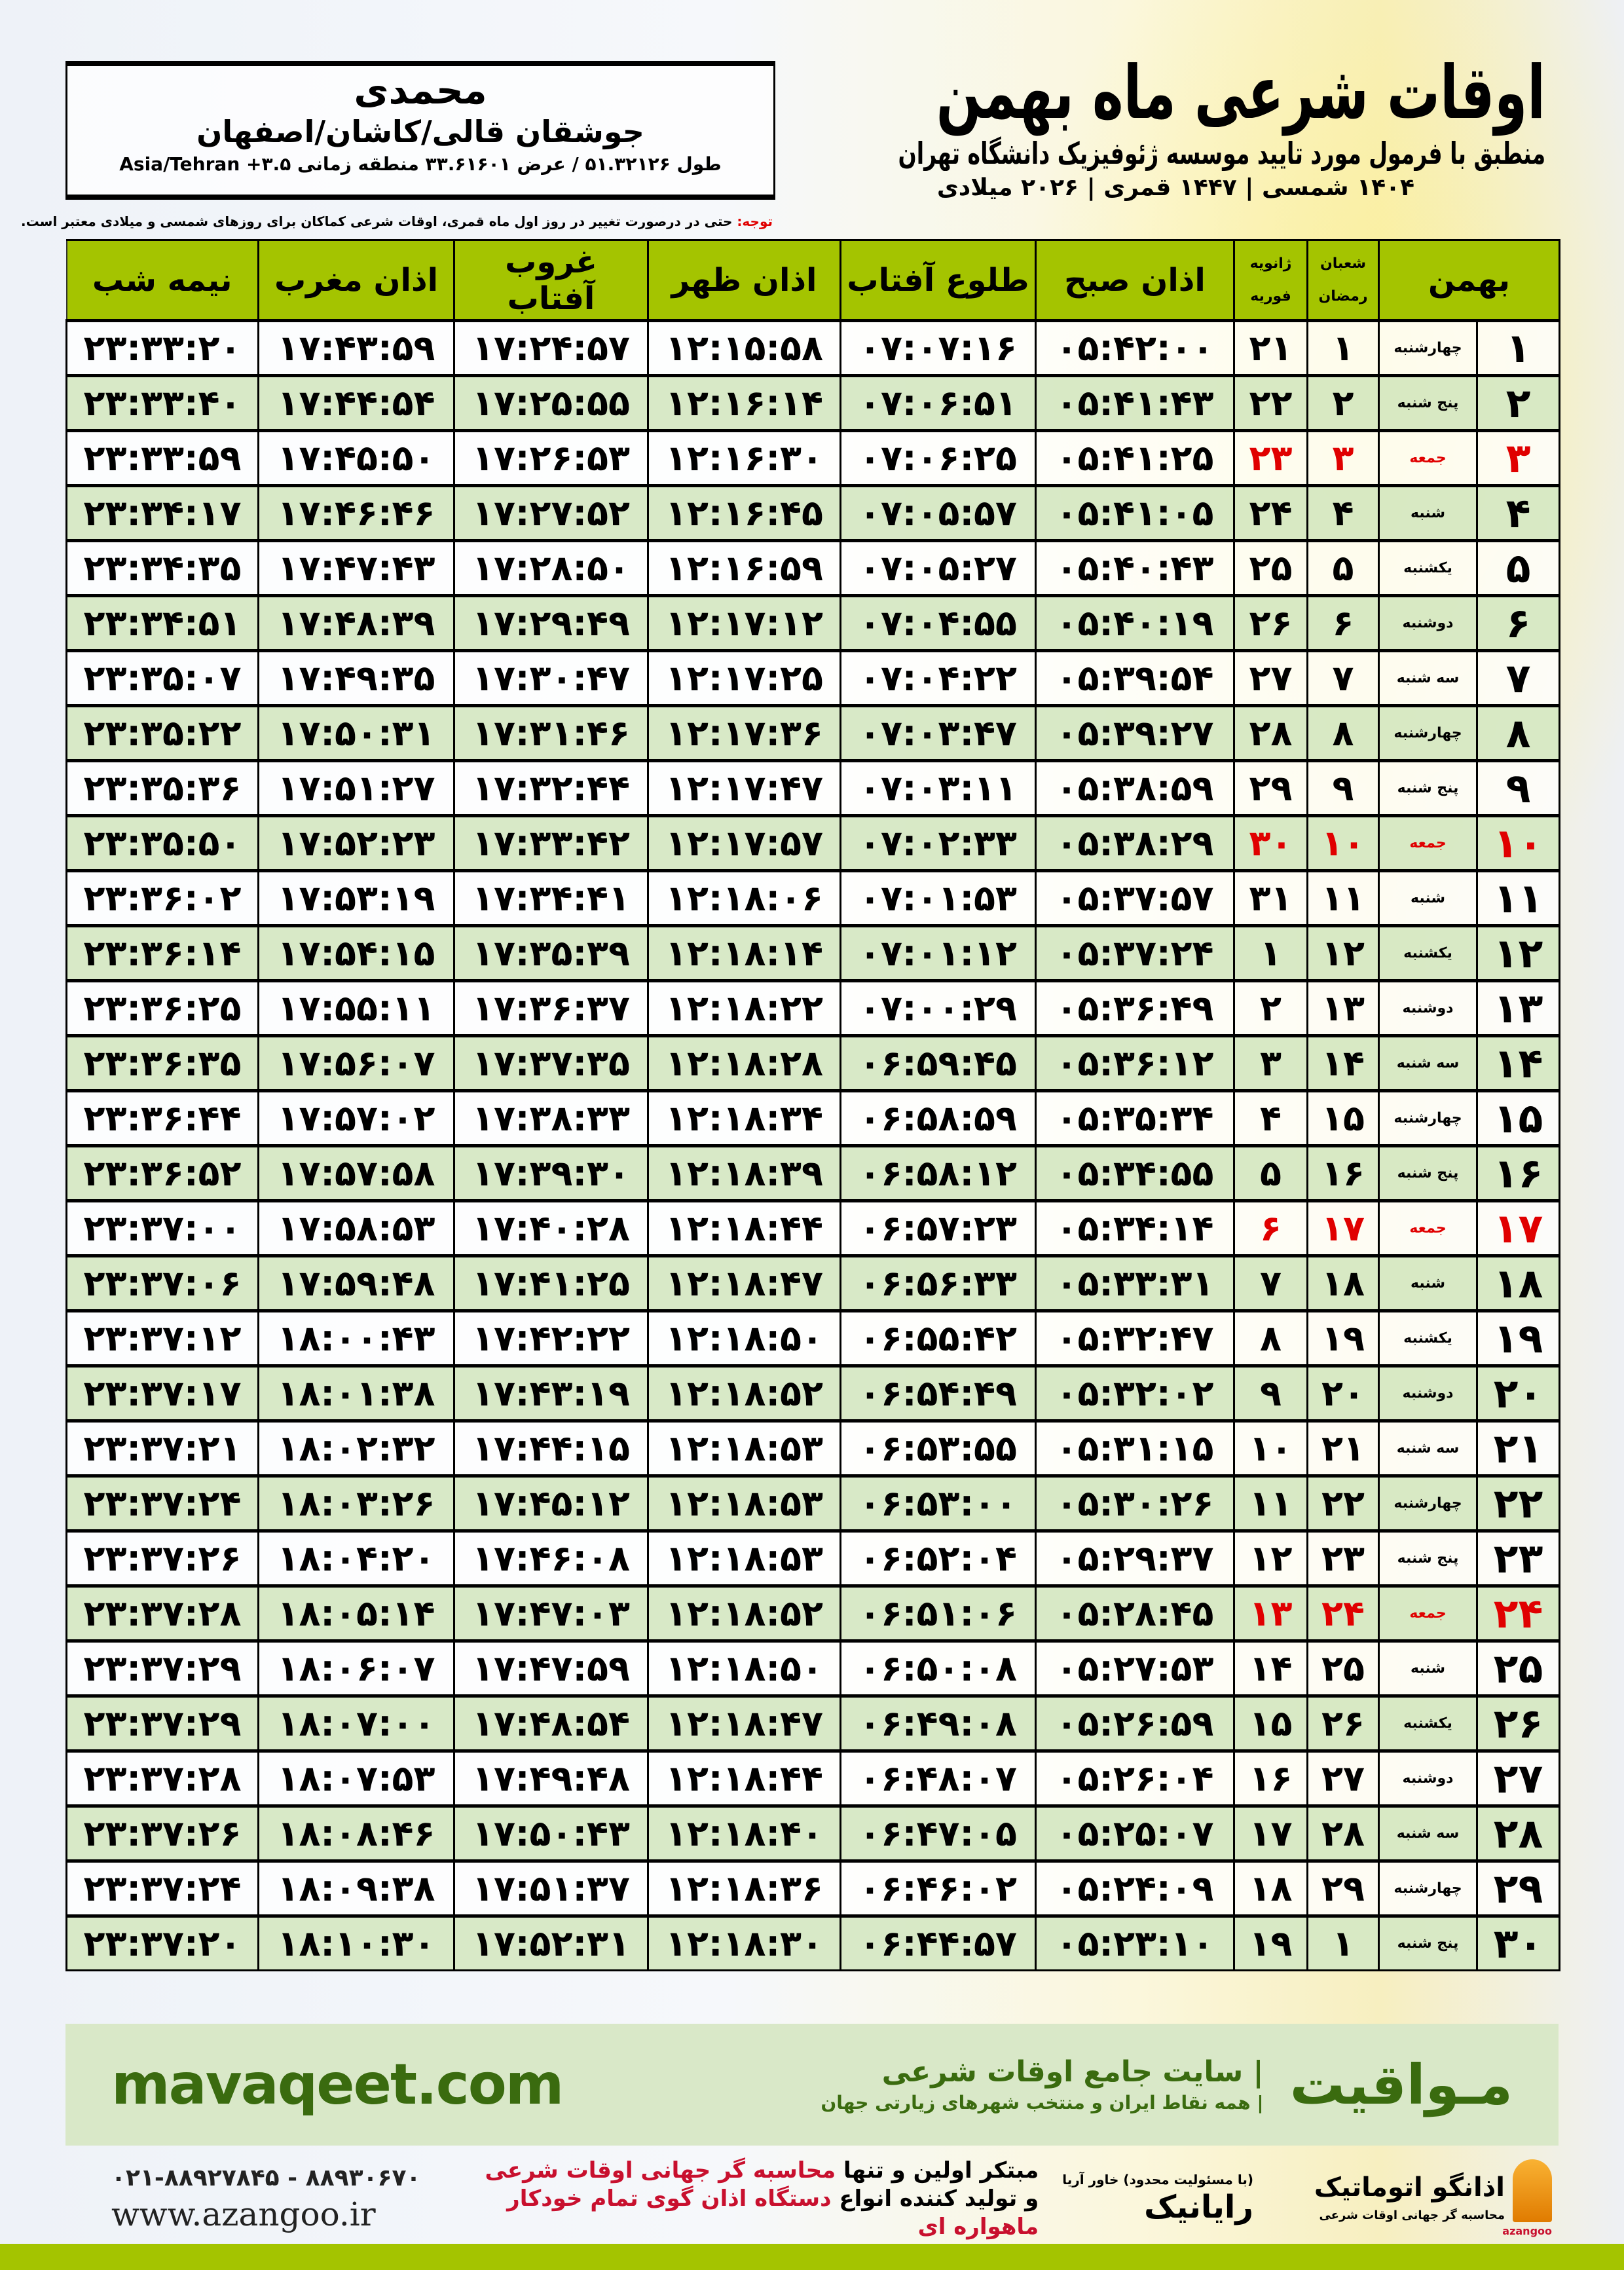  Describe the element at coordinates (162, 678) in the screenshot. I see `cell-midnight: ۲۳:۳۵:۰۷` at that location.